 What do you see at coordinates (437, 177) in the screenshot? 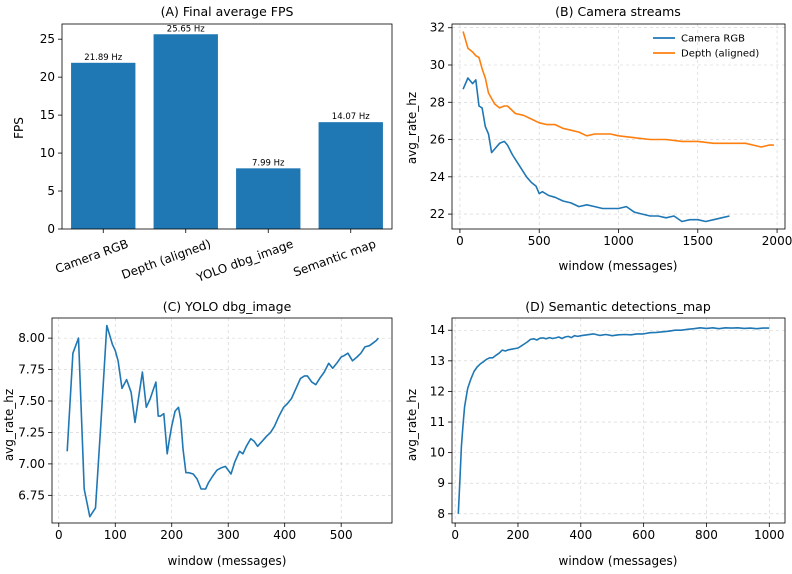
I see `y-tick-label-1: 24` at bounding box center [437, 177].